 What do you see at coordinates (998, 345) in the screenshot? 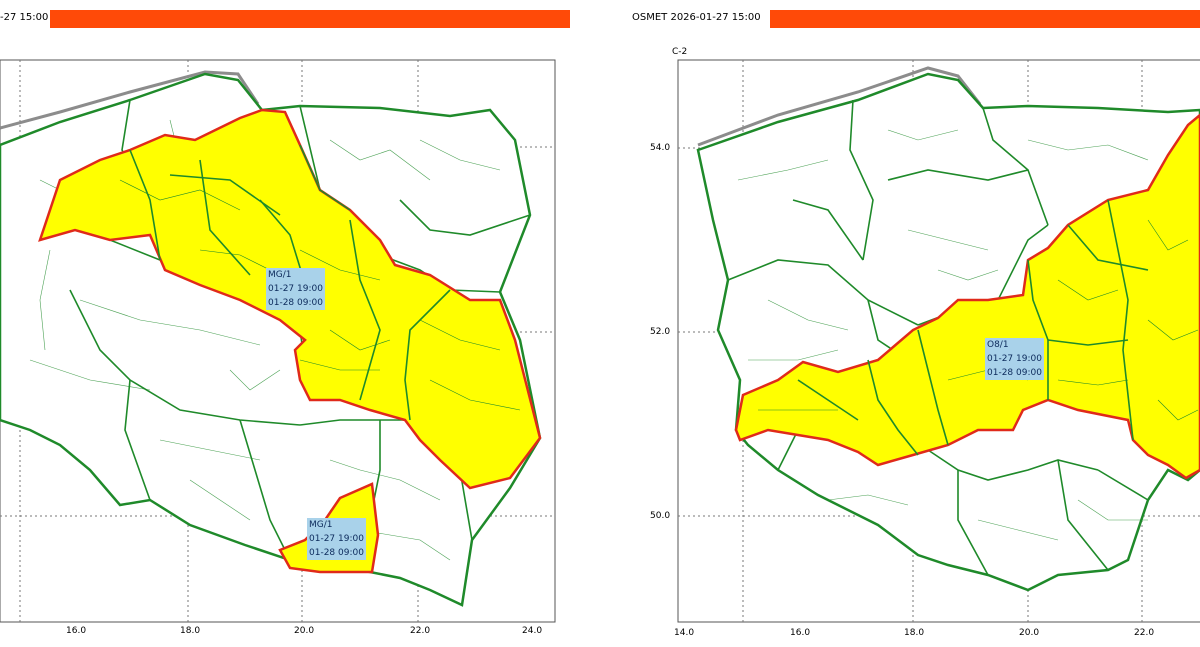
I see `warning-code: O8/1` at bounding box center [998, 345].